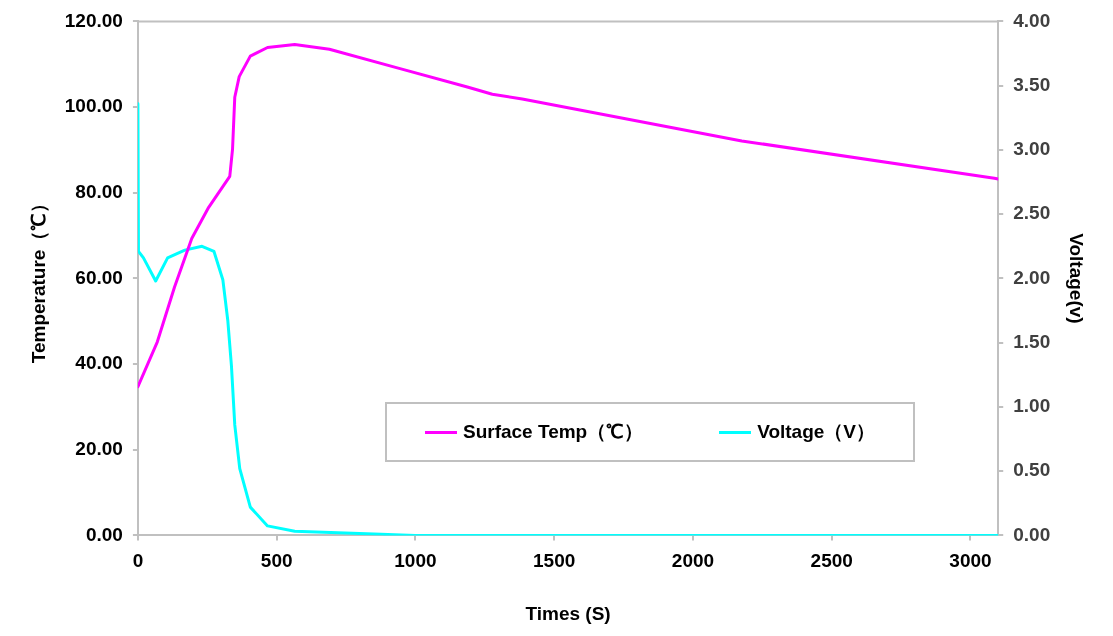 This screenshot has height=636, width=1113. Describe the element at coordinates (970, 561) in the screenshot. I see `x-tick-label: 3000` at that location.